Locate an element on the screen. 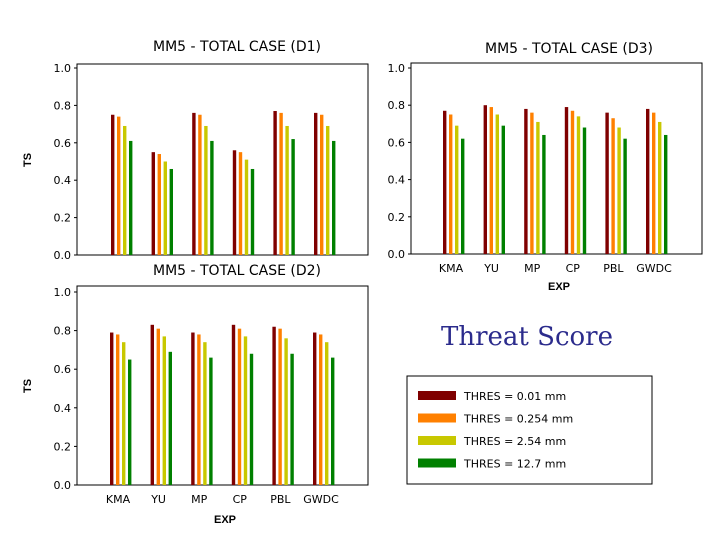 The image size is (720, 540). x-ticks-d3: KMA YU MP CP PBL GWDC is located at coordinates (555, 268).